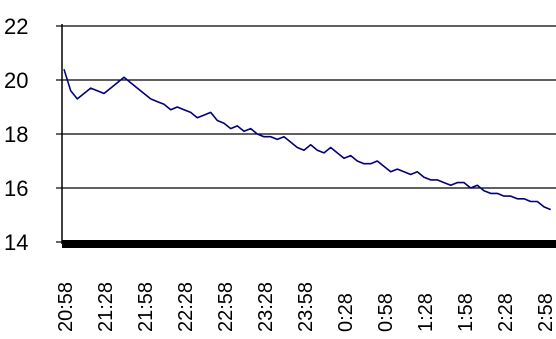  Describe the element at coordinates (66, 307) in the screenshot. I see `x-tick-label: 20:58` at that location.